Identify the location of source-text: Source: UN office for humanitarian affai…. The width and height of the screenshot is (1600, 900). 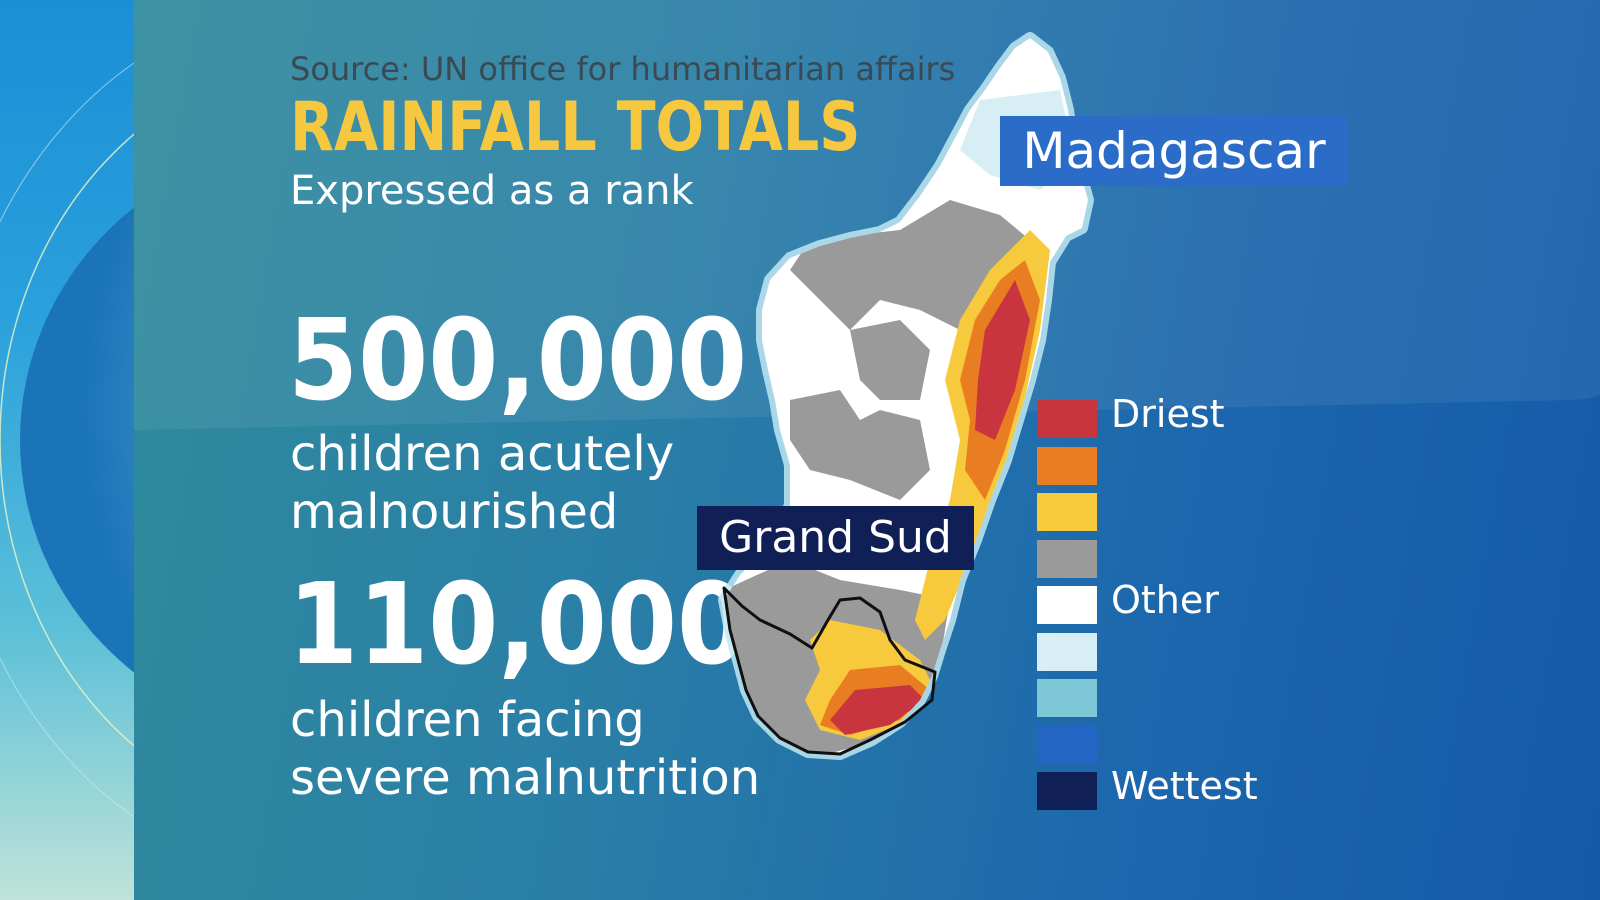
(623, 69).